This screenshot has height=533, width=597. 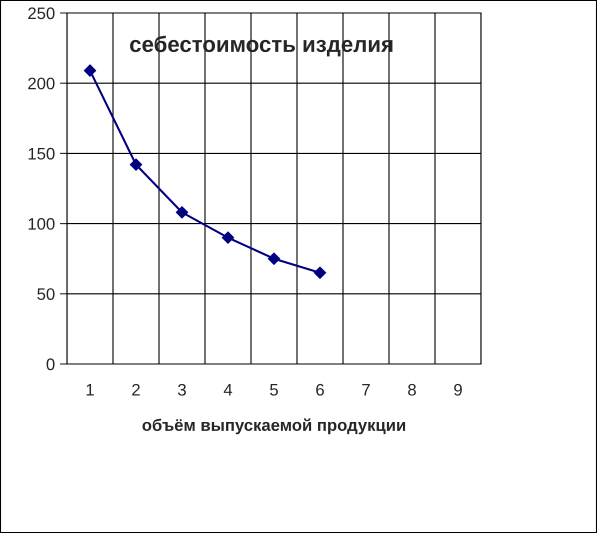 What do you see at coordinates (228, 390) in the screenshot?
I see `x-tick-label: 4` at bounding box center [228, 390].